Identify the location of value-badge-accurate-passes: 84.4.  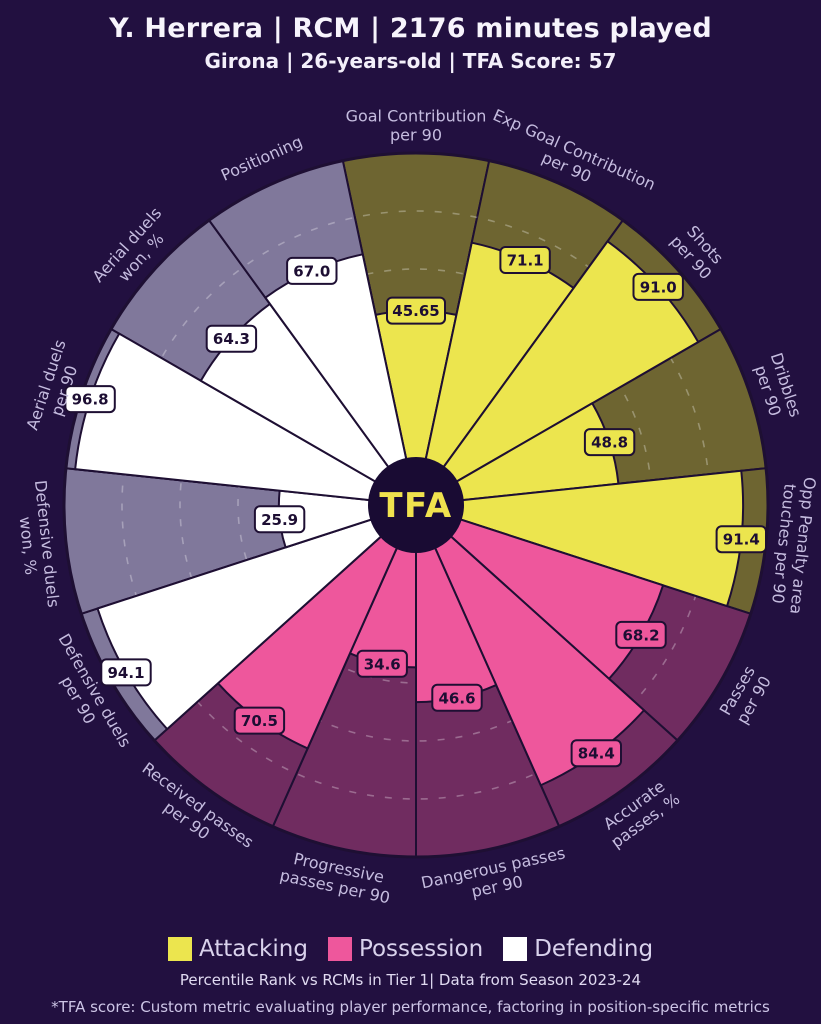
(596, 753).